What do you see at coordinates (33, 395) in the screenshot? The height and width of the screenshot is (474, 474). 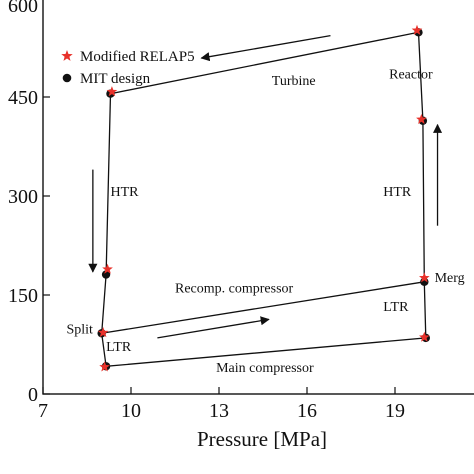 I see `y-tick-label: 0` at bounding box center [33, 395].